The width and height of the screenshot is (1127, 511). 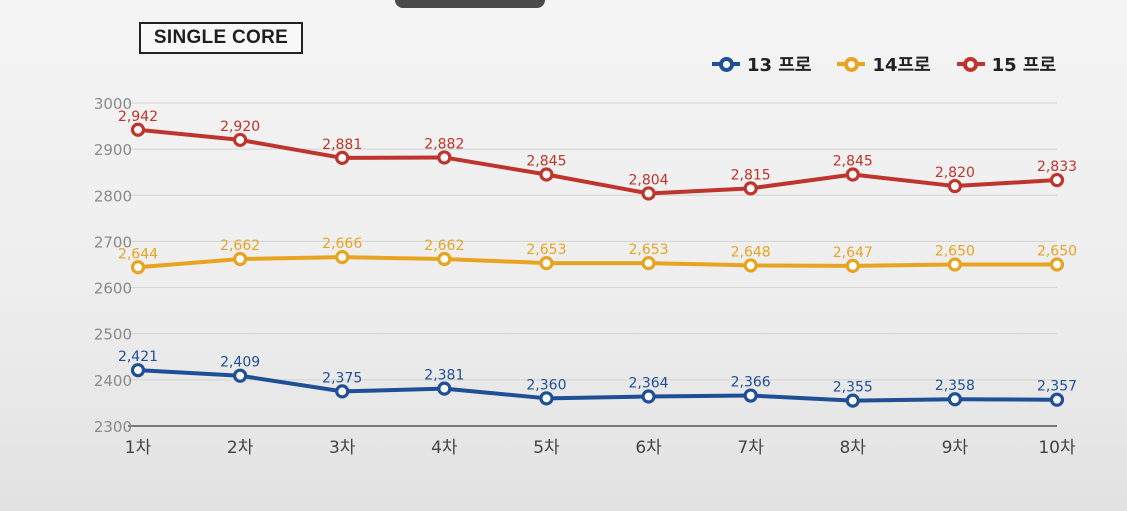 I want to click on y-tick-label: 2600, so click(x=113, y=289).